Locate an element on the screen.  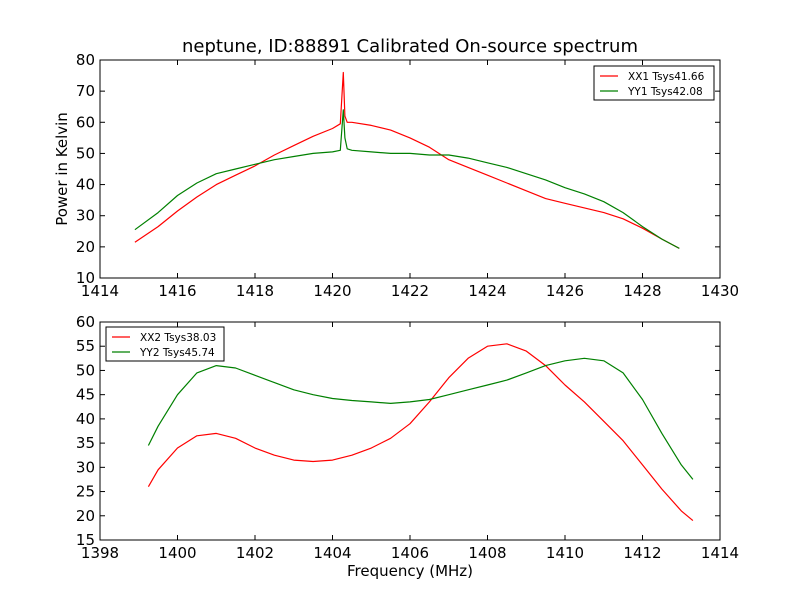
bottom-panel-legend: XX2 Tsys38.03 YY2 Tsys45.74 is located at coordinates (165, 344).